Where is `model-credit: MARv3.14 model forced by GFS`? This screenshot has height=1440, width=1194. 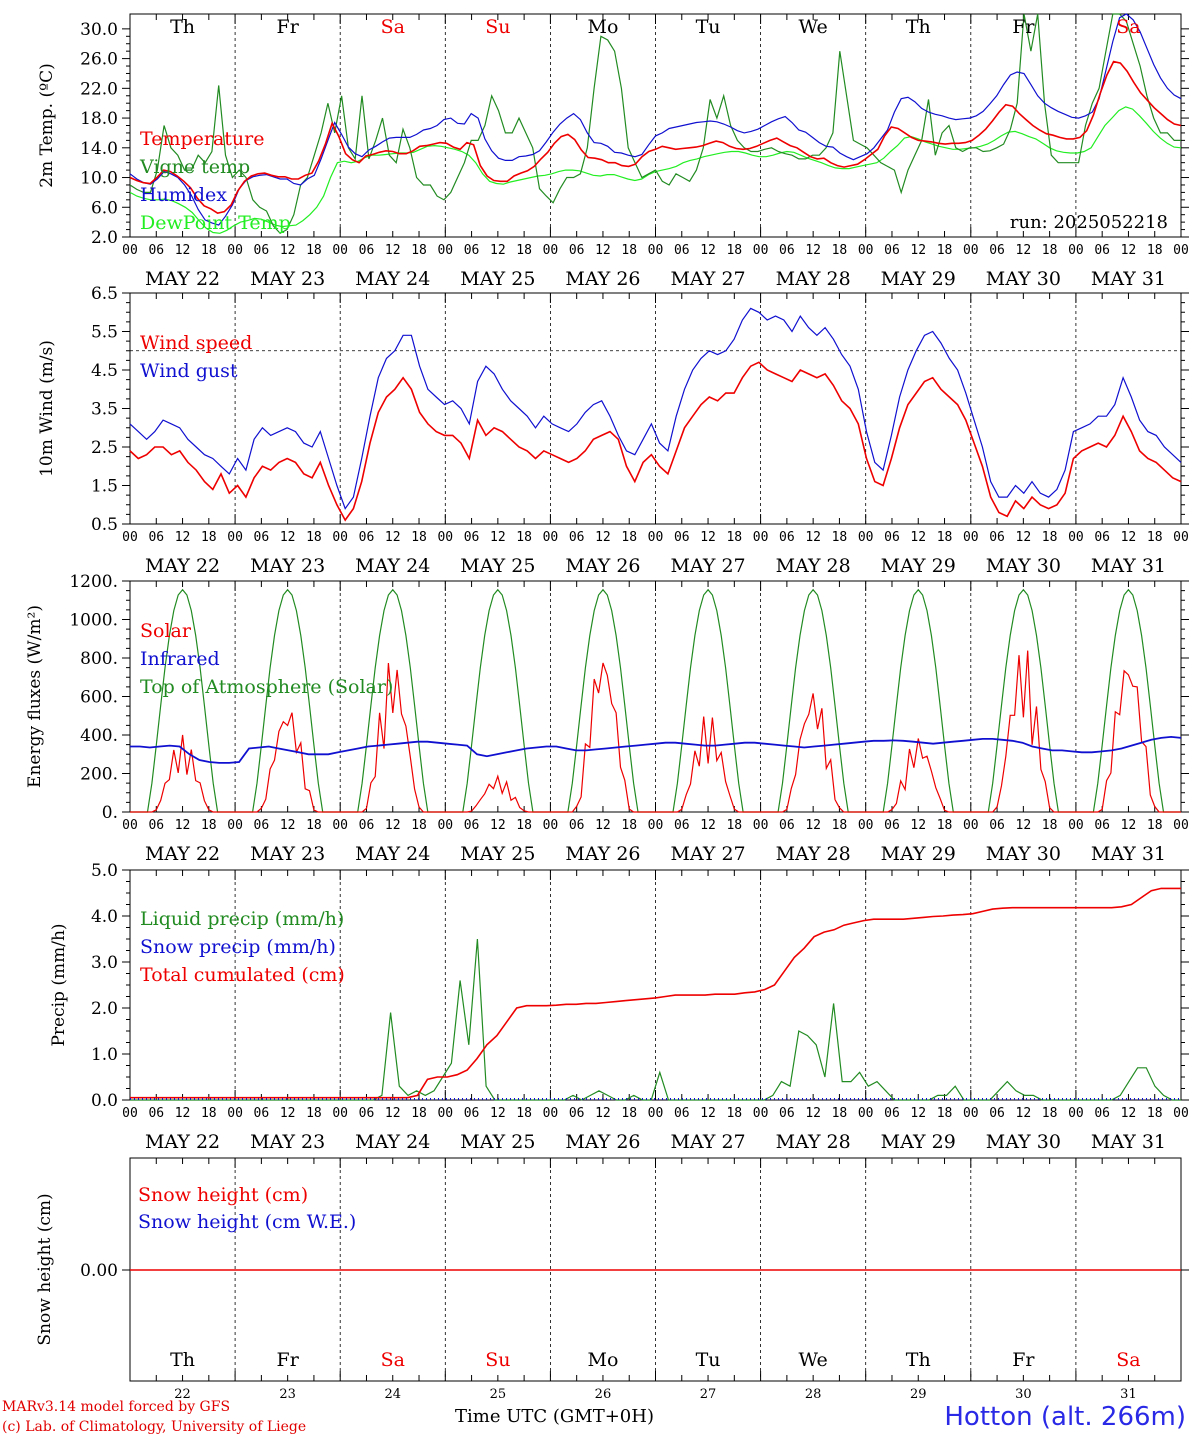 model-credit: MARv3.14 model forced by GFS is located at coordinates (116, 1407).